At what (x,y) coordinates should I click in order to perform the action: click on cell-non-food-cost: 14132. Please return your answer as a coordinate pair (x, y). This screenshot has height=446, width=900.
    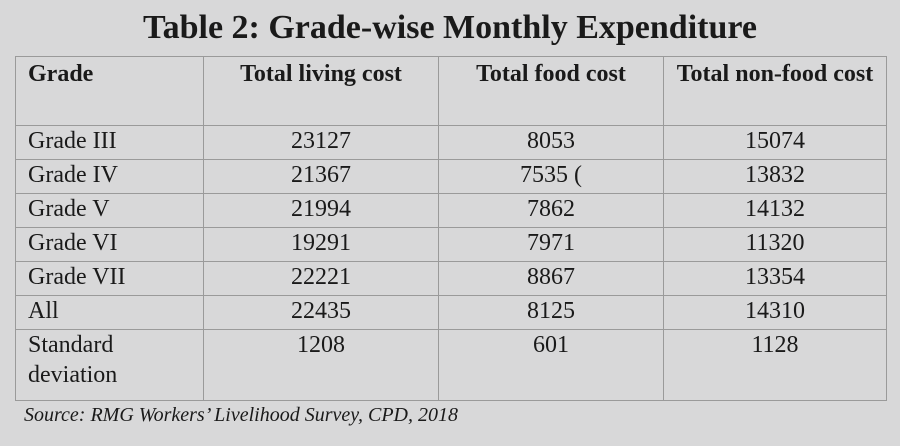
    Looking at the image, I should click on (775, 210).